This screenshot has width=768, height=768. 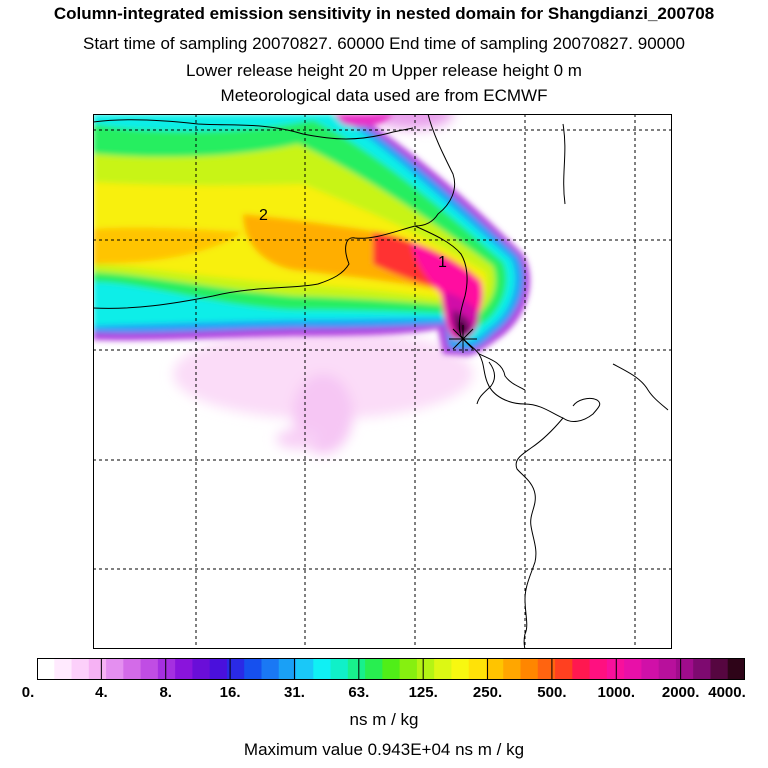 I want to click on colorbar-tick-label: 16., so click(x=230, y=692).